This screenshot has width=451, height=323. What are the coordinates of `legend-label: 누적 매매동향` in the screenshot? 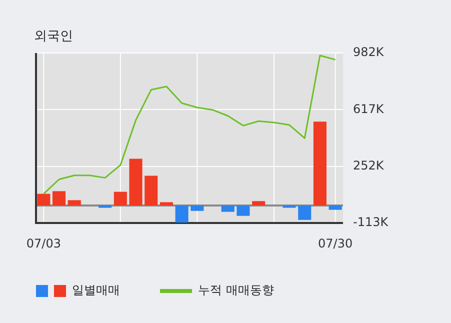 It's located at (236, 290).